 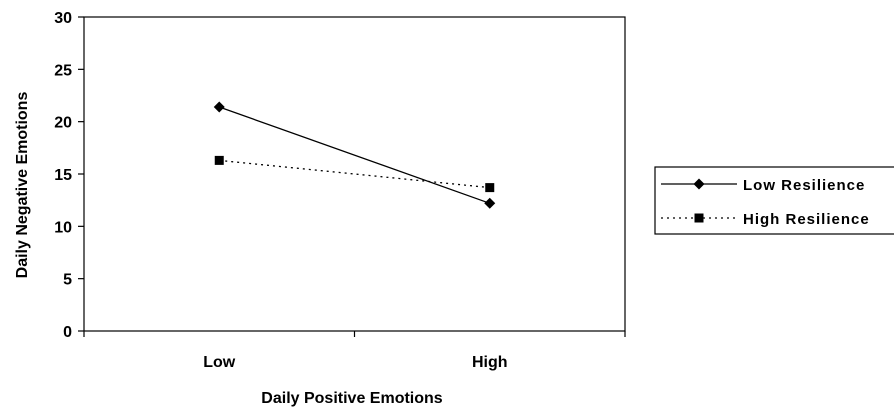 I want to click on legend: Low Resilience High Resilience, so click(x=774, y=200).